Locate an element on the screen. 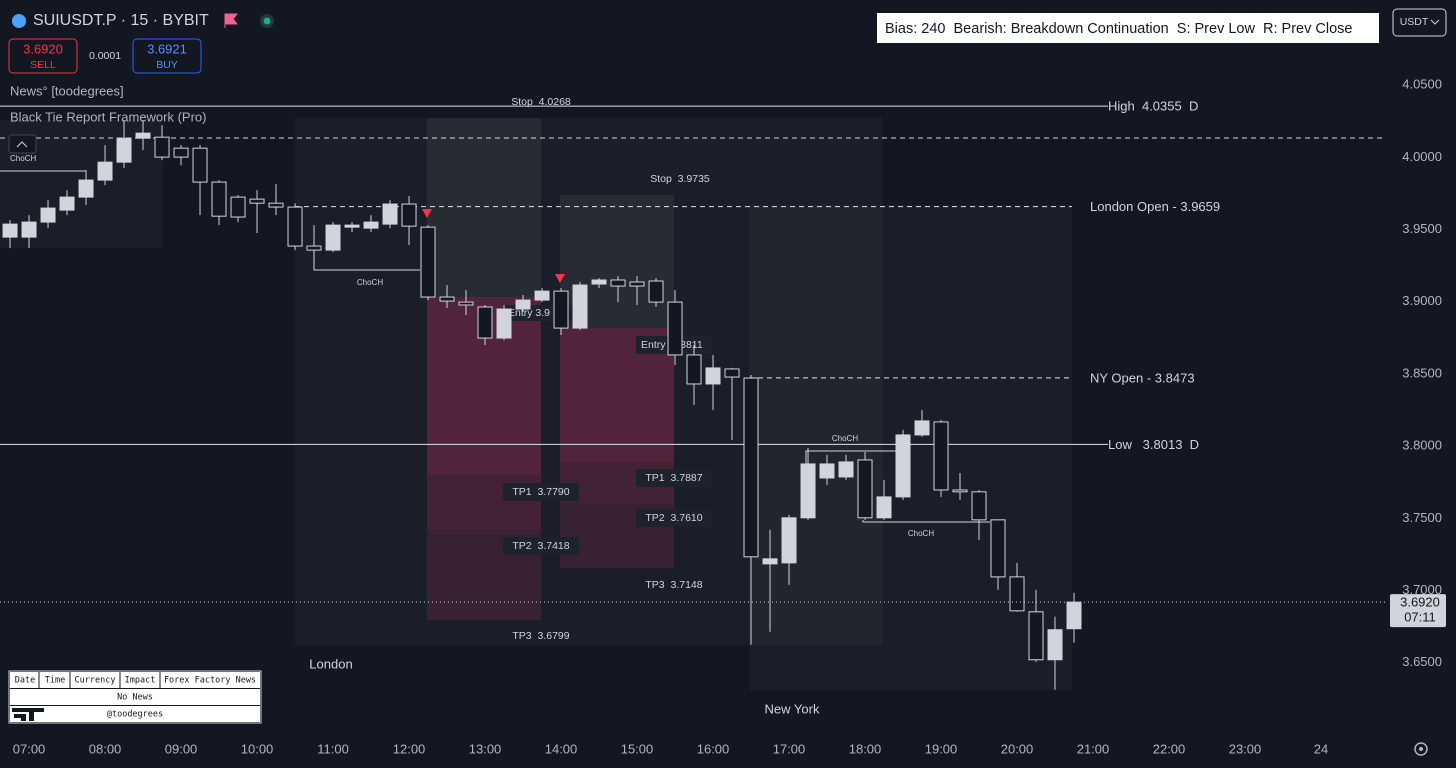 The width and height of the screenshot is (1456, 768). buy-label: BUY is located at coordinates (167, 65).